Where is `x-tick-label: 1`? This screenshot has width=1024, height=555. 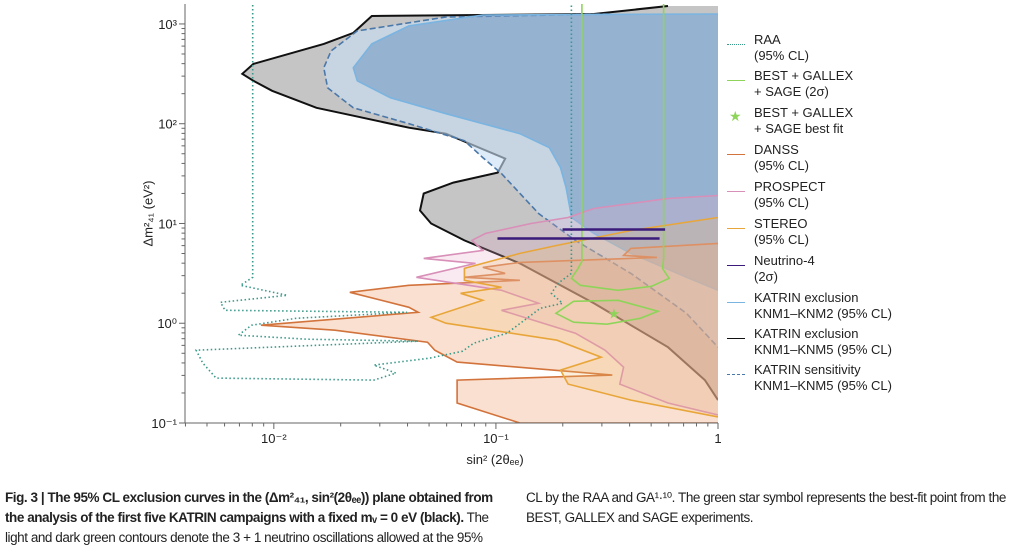
x-tick-label: 1 is located at coordinates (717, 438).